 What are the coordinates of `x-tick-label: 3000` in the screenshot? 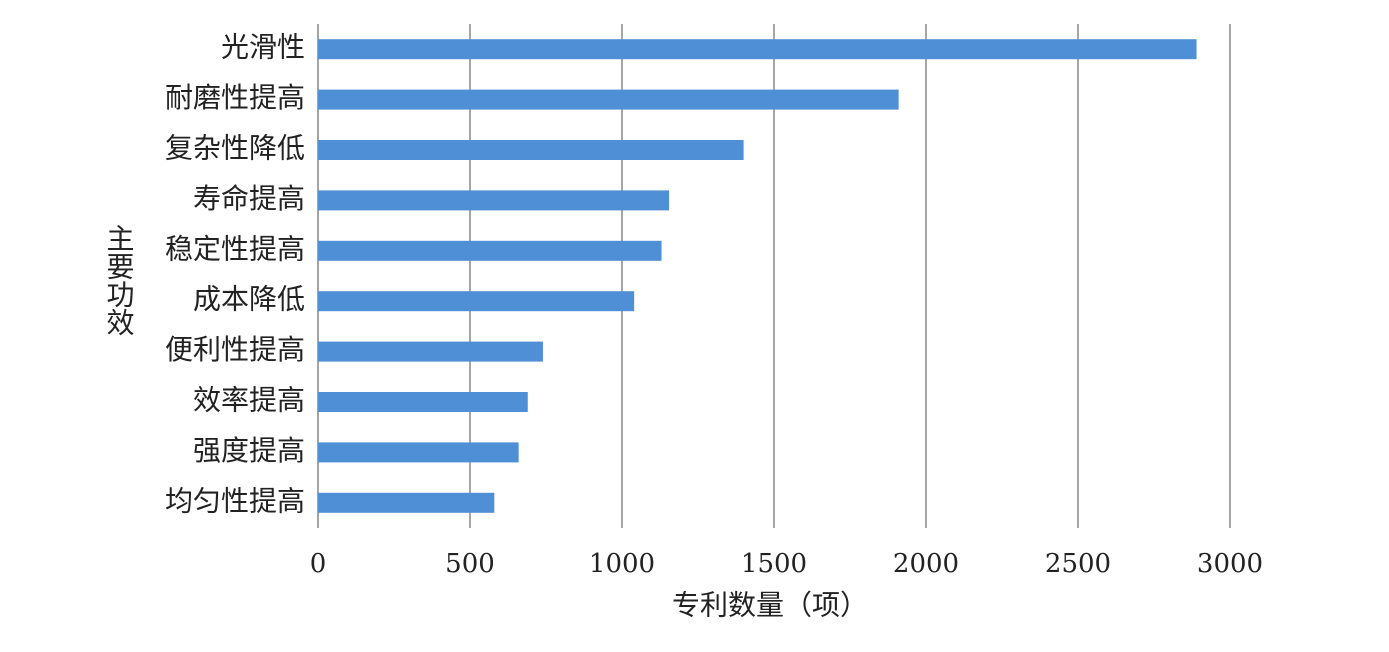 It's located at (1230, 564).